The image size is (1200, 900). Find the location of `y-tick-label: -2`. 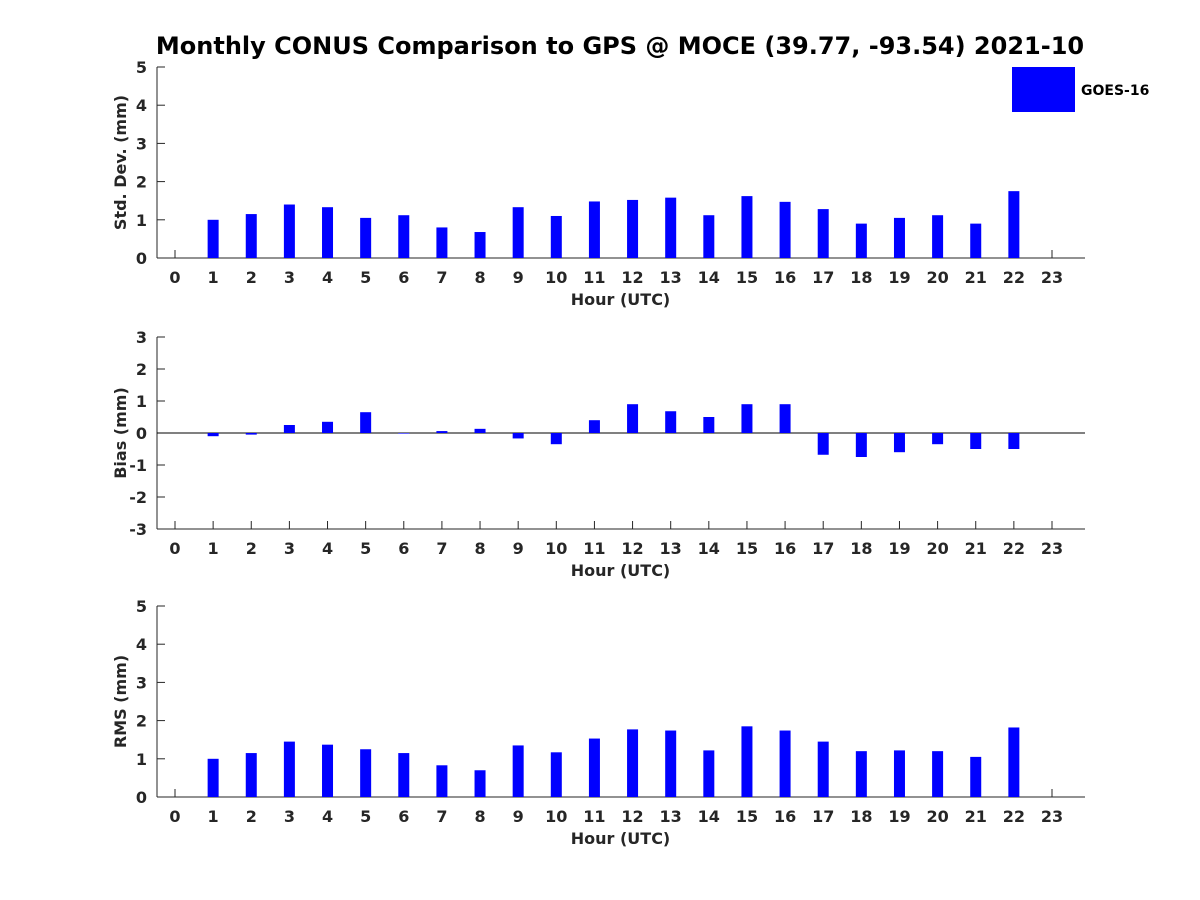

y-tick-label: -2 is located at coordinates (138, 497).